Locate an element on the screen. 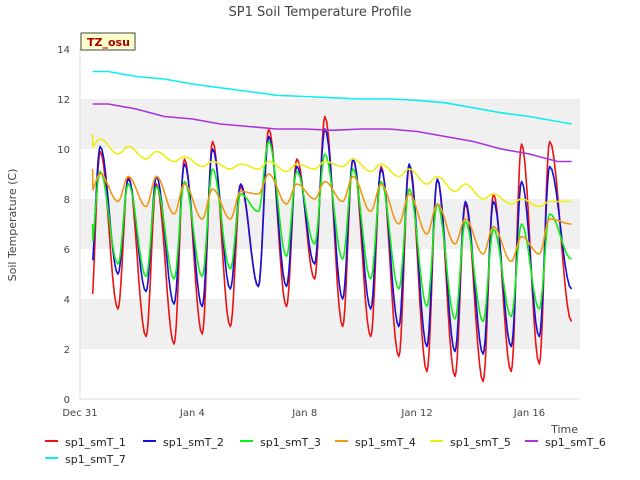 The image size is (640, 480). x-axis-label: Time is located at coordinates (564, 429).